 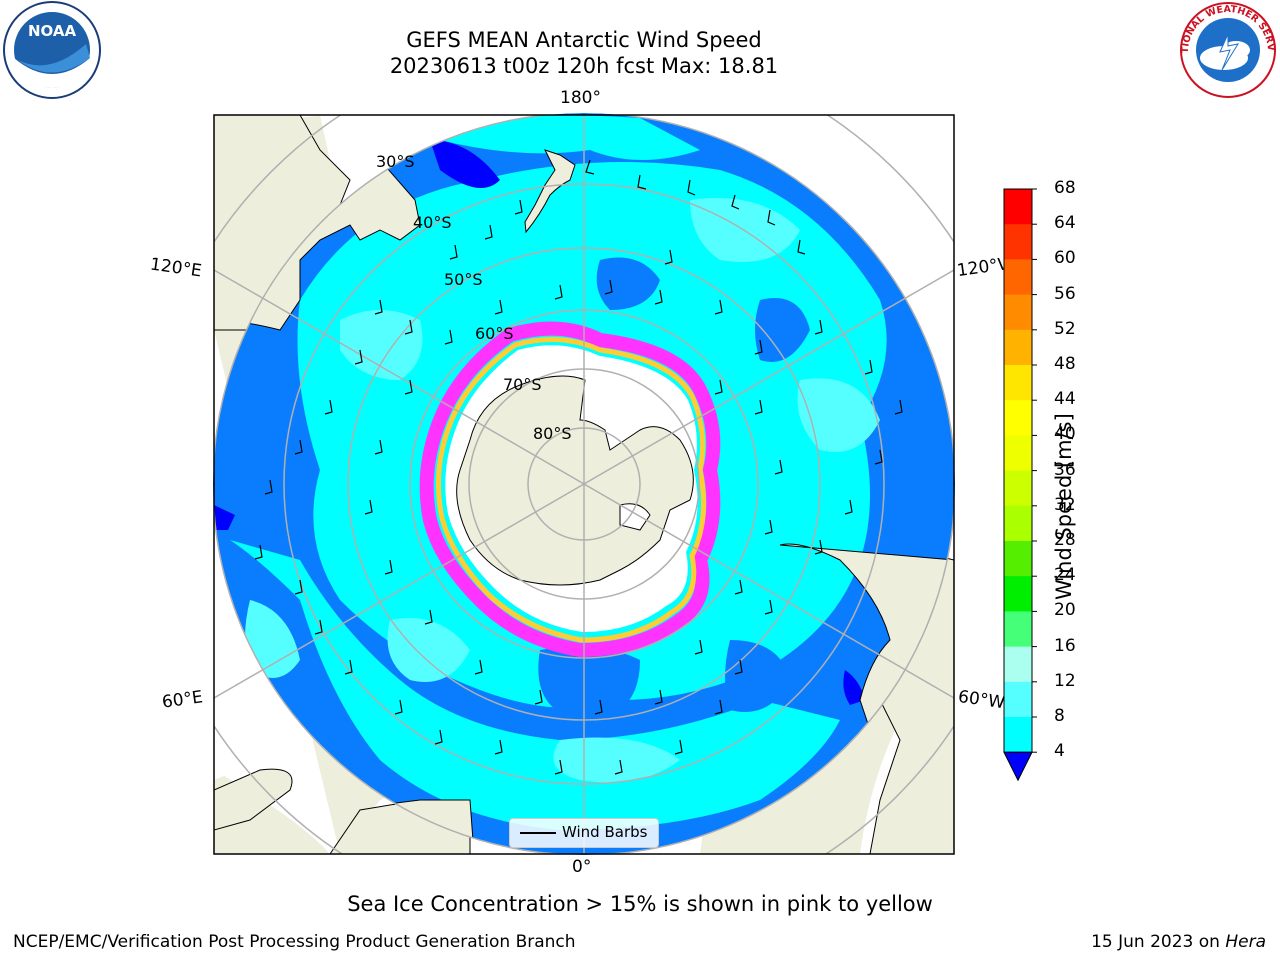 I want to click on lat-label-40s: 40°S, so click(x=432, y=222).